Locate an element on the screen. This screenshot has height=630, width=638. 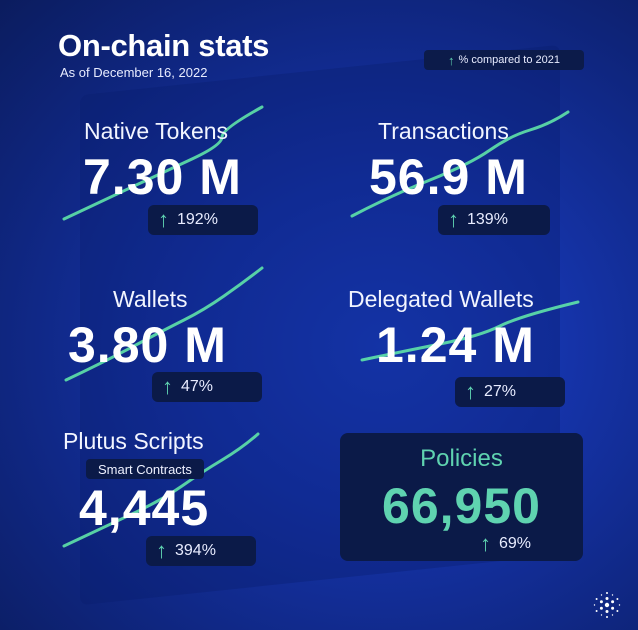
plutus-scripts-sparkline is located at coordinates (161, 490).